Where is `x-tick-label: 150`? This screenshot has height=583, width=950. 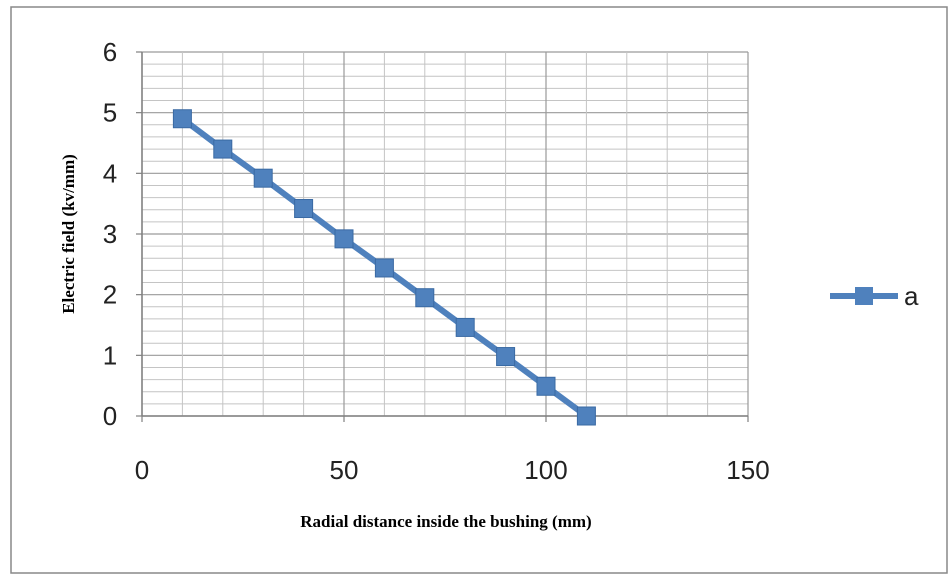
x-tick-label: 150 is located at coordinates (747, 470).